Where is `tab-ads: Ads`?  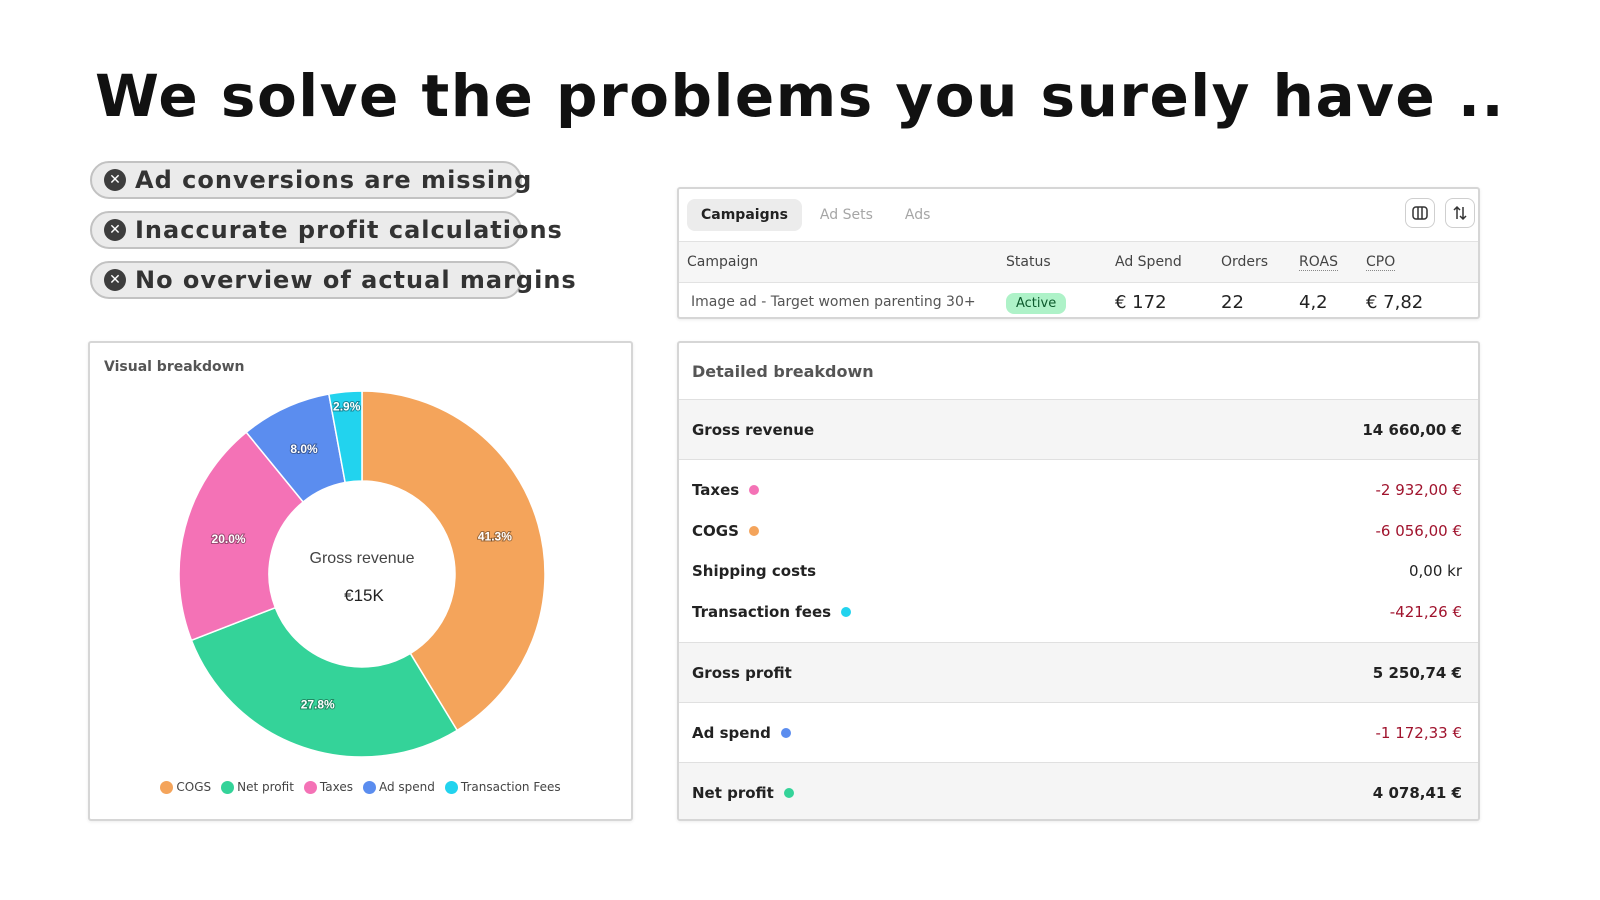 tab-ads: Ads is located at coordinates (917, 215).